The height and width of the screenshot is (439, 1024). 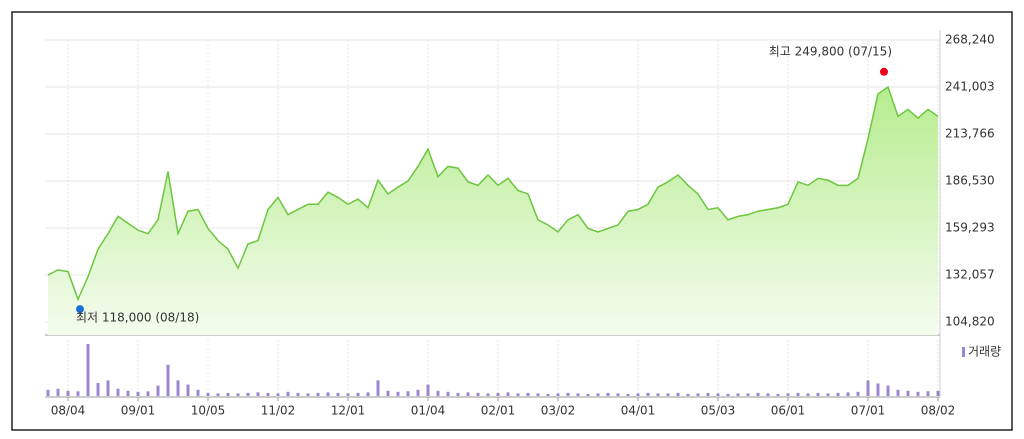 What do you see at coordinates (638, 411) in the screenshot?
I see `x-tick-label: 04/01` at bounding box center [638, 411].